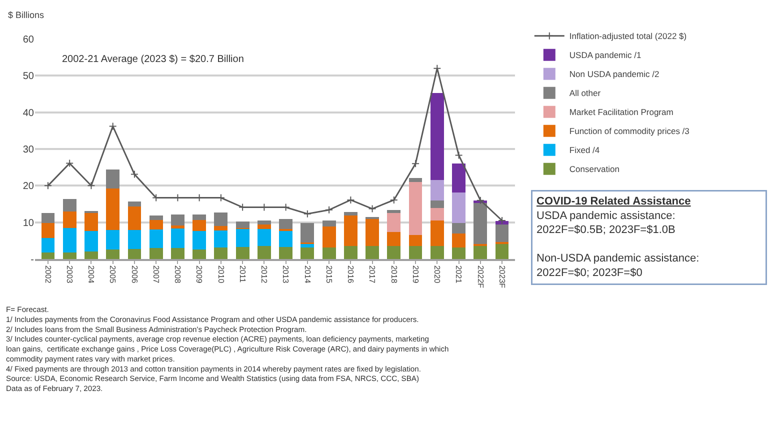  What do you see at coordinates (28, 113) in the screenshot?
I see `y-tick-label: 40` at bounding box center [28, 113].